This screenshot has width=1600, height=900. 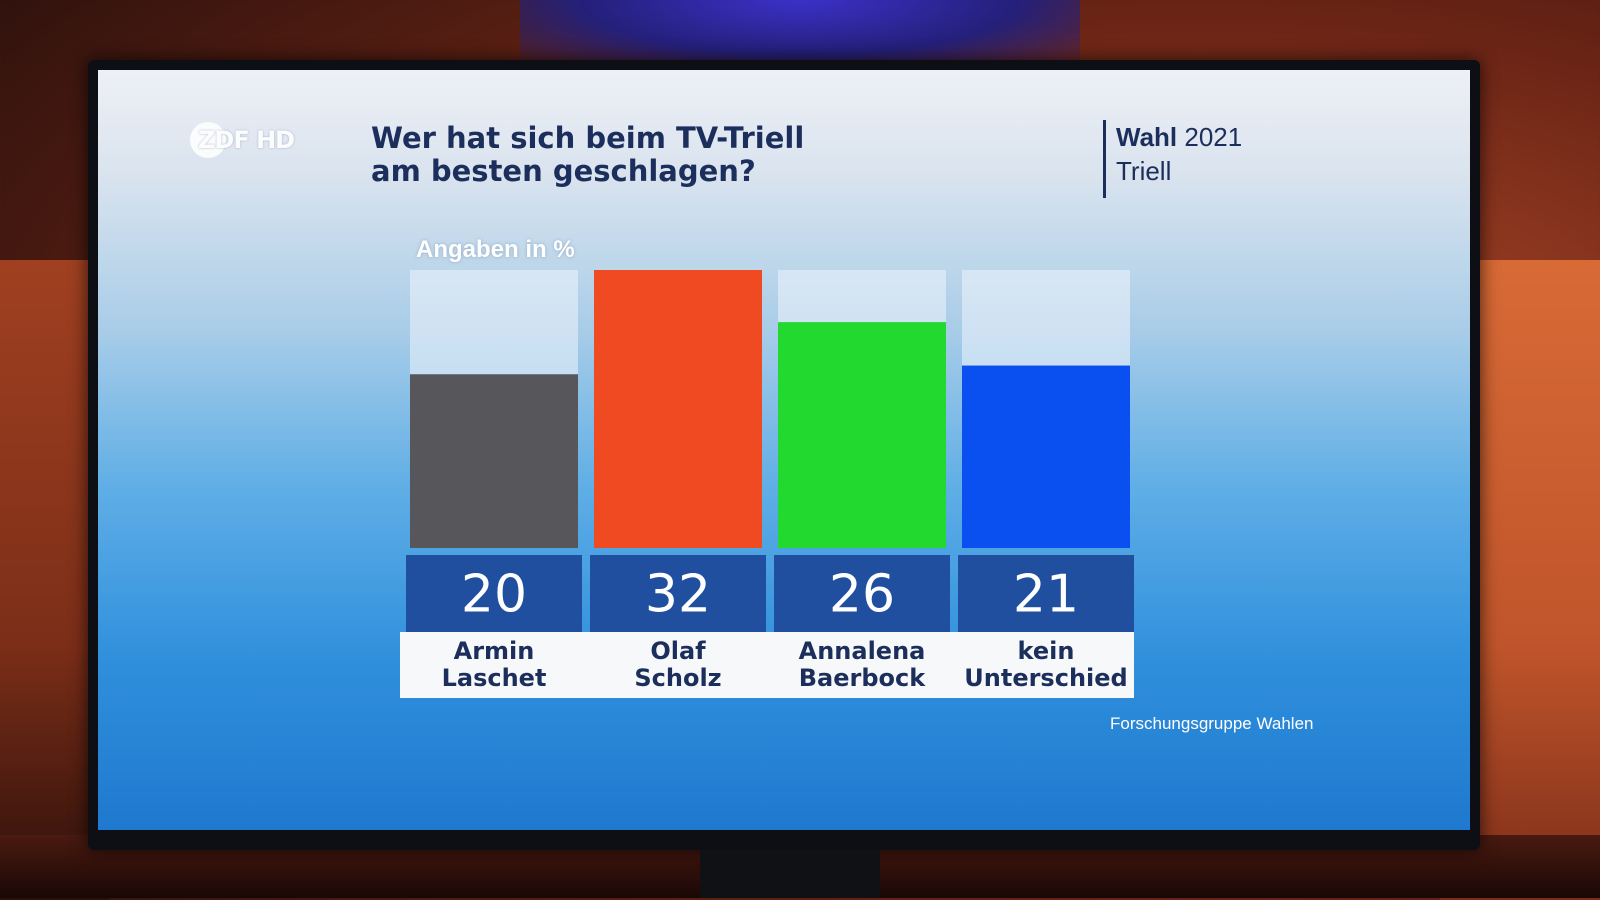 I want to click on chart-unit-label: Angaben in %, so click(x=495, y=249).